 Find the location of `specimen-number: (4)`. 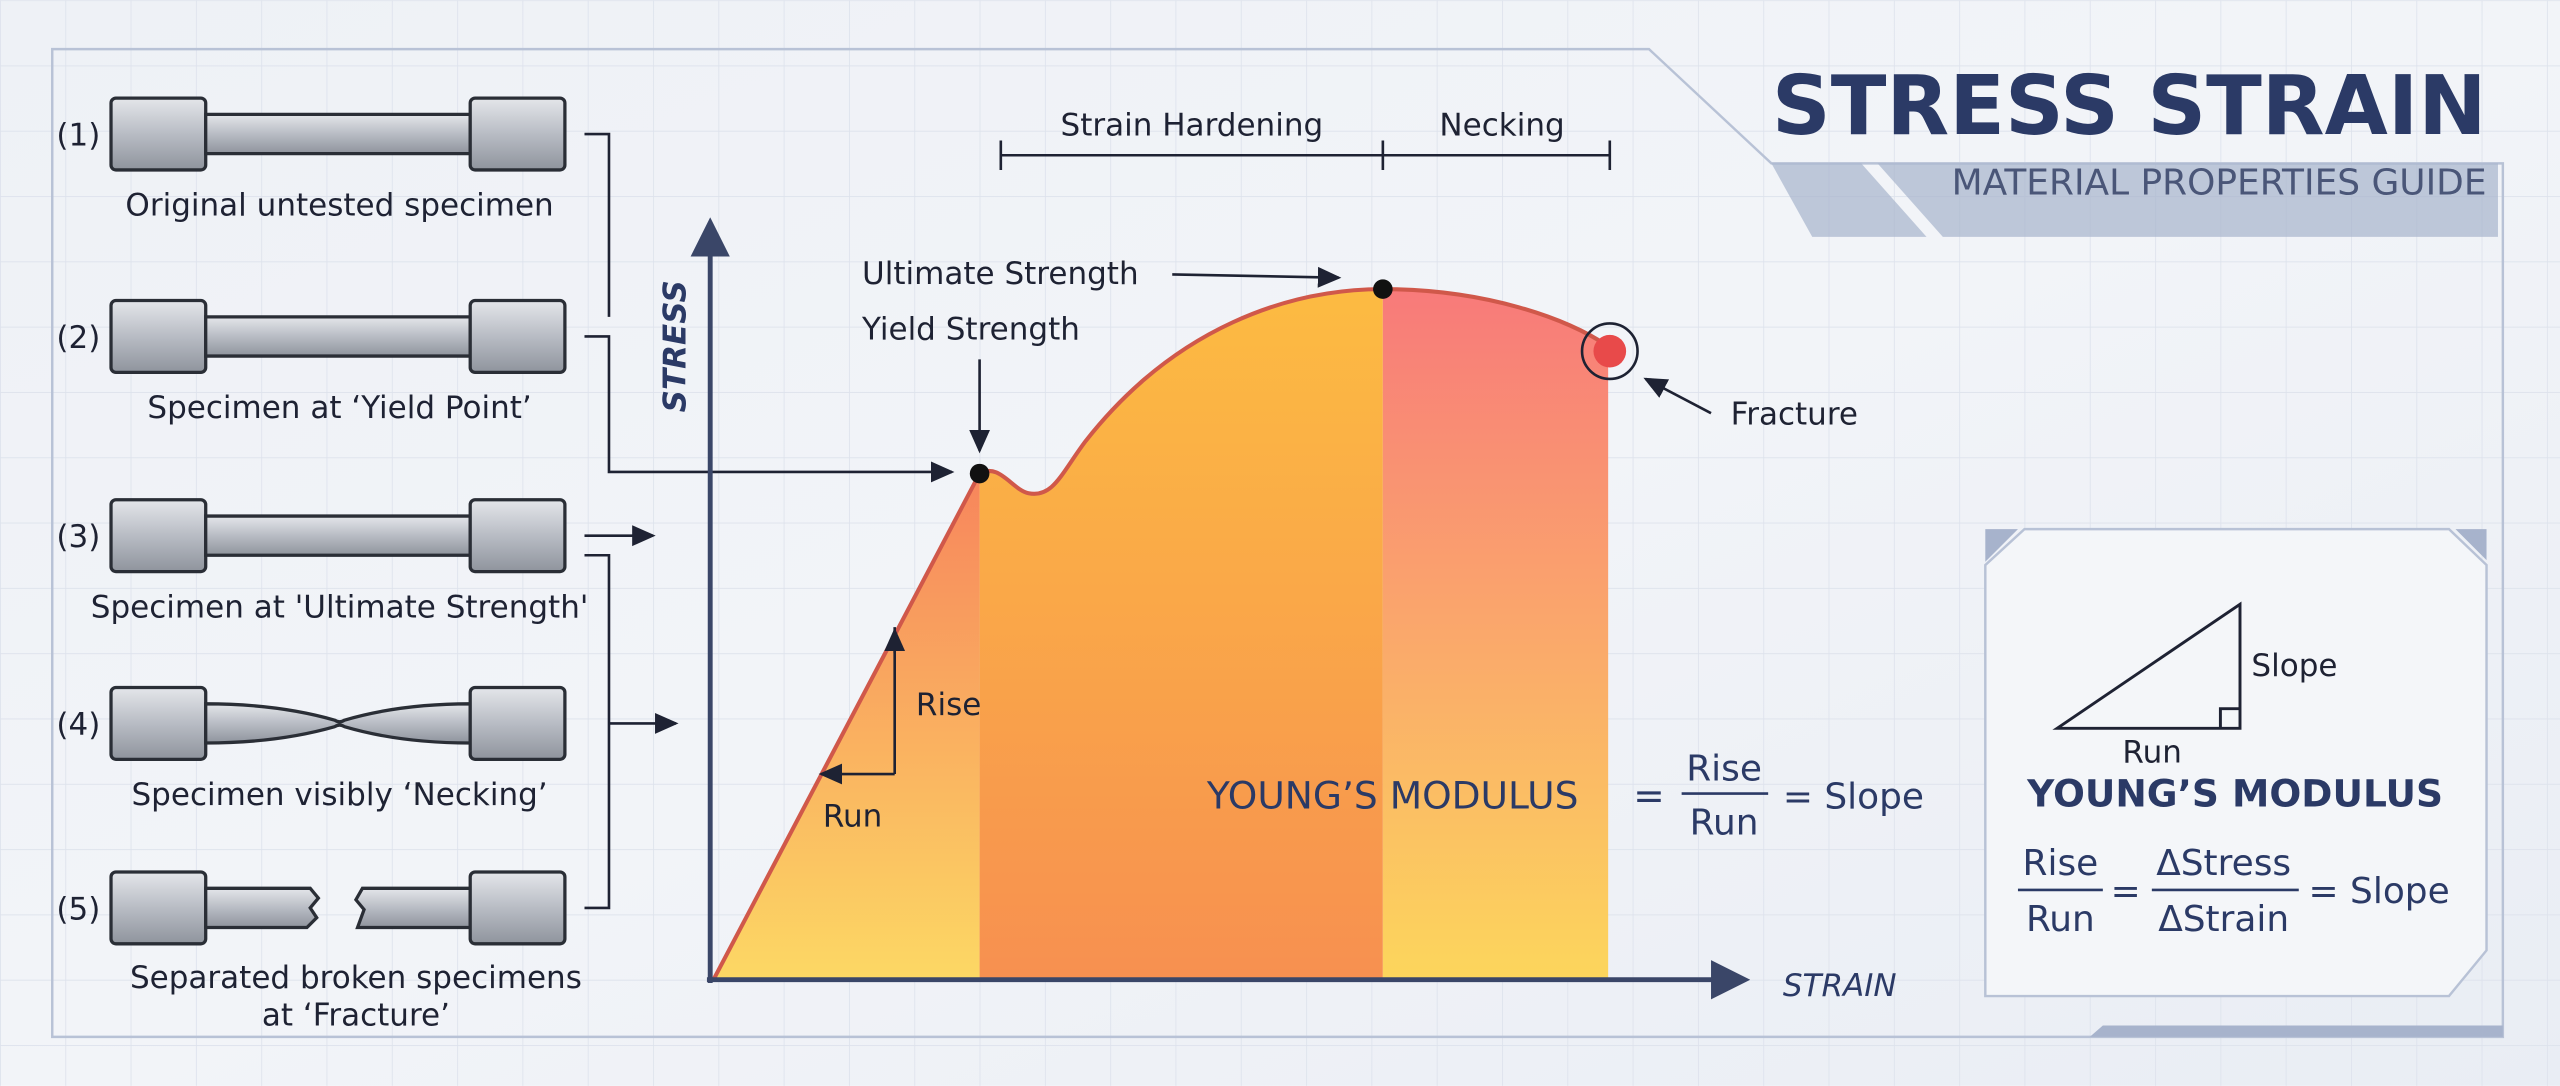

specimen-number: (4) is located at coordinates (78, 725).